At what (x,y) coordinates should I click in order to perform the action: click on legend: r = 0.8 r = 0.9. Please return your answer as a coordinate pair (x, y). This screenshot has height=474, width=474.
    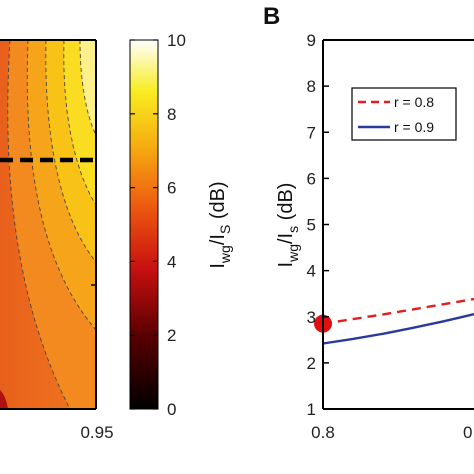
    Looking at the image, I should click on (404, 114).